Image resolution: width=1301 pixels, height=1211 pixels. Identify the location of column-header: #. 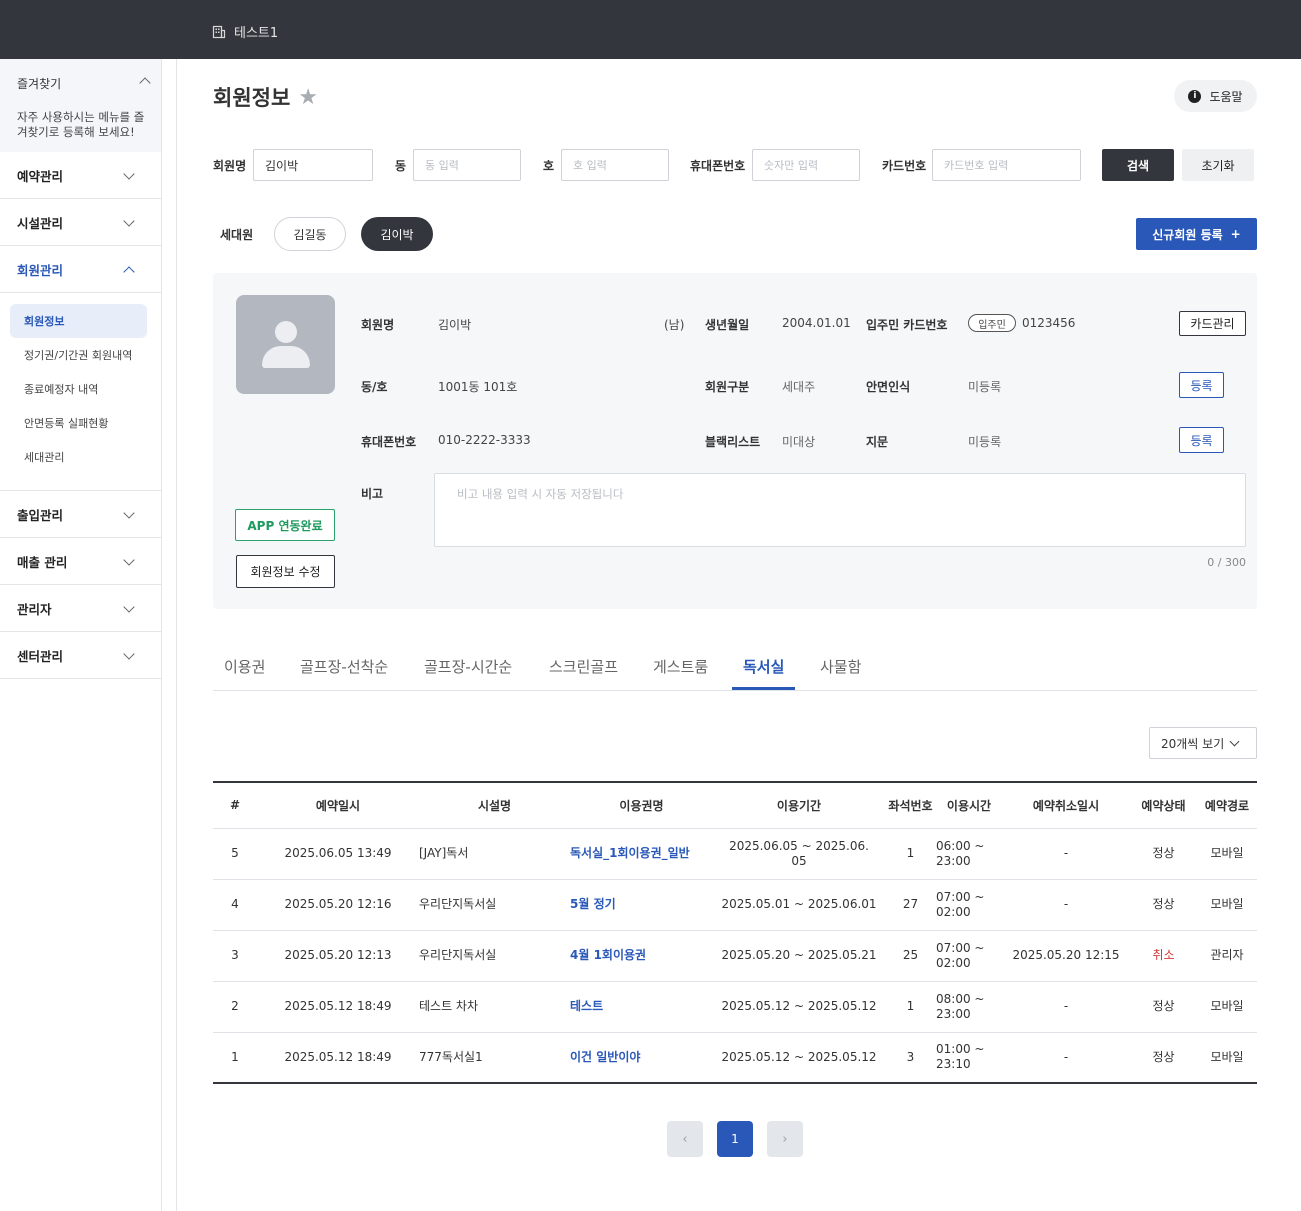
(235, 805).